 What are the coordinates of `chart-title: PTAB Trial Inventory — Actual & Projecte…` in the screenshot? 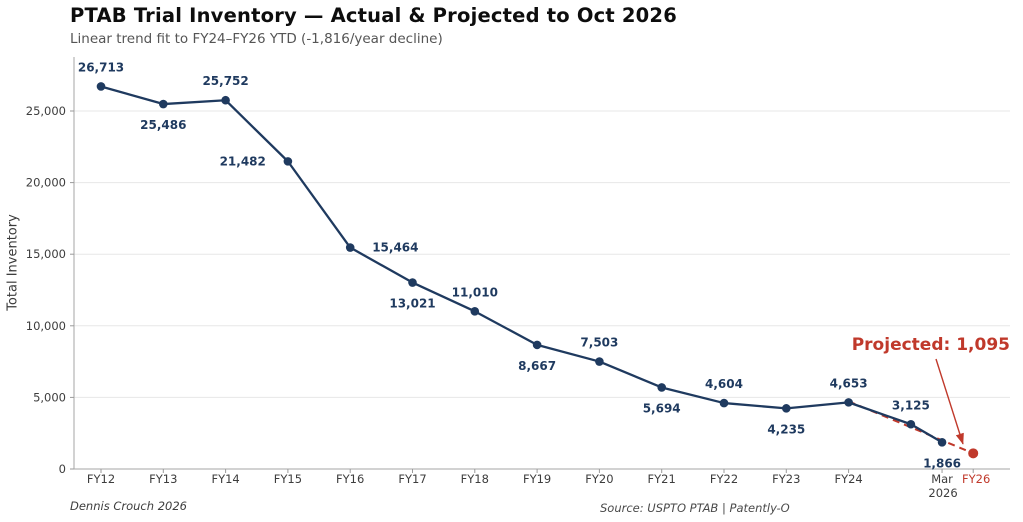 It's located at (373, 15).